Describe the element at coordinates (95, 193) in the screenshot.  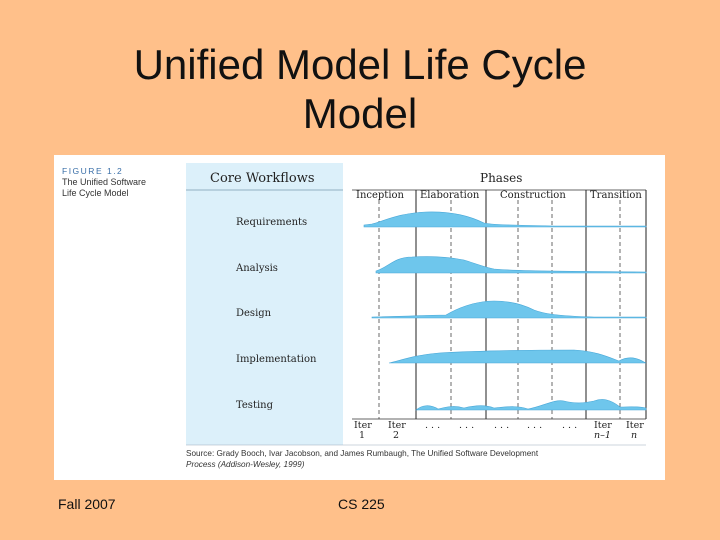
I see `figure-caption-line-2: Life Cycle Model` at that location.